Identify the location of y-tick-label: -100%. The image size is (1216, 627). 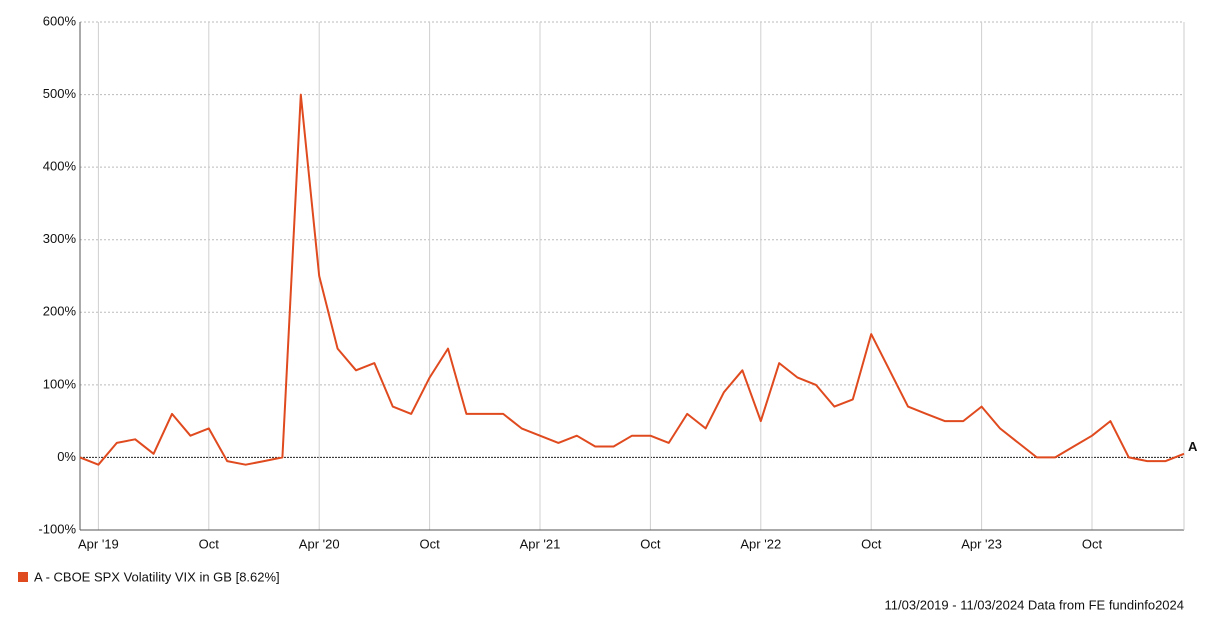
(57, 528).